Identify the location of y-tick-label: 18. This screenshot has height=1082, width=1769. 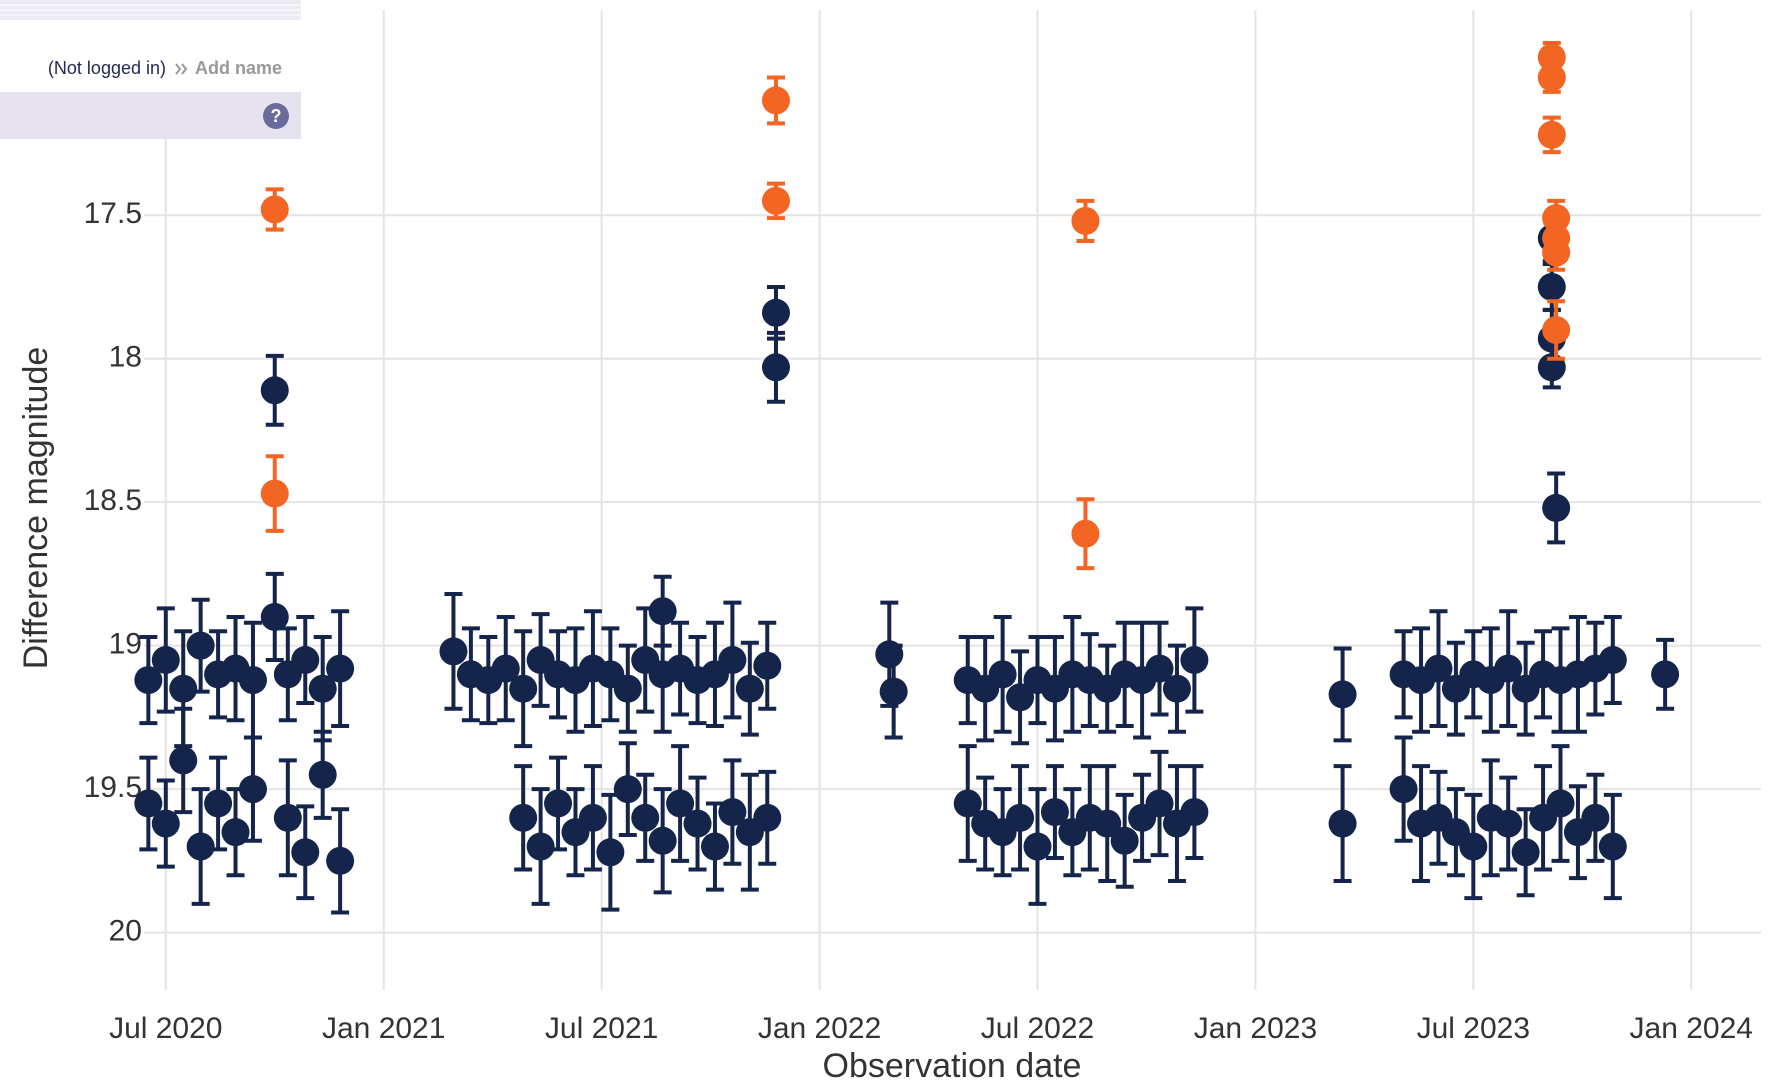
(125, 357).